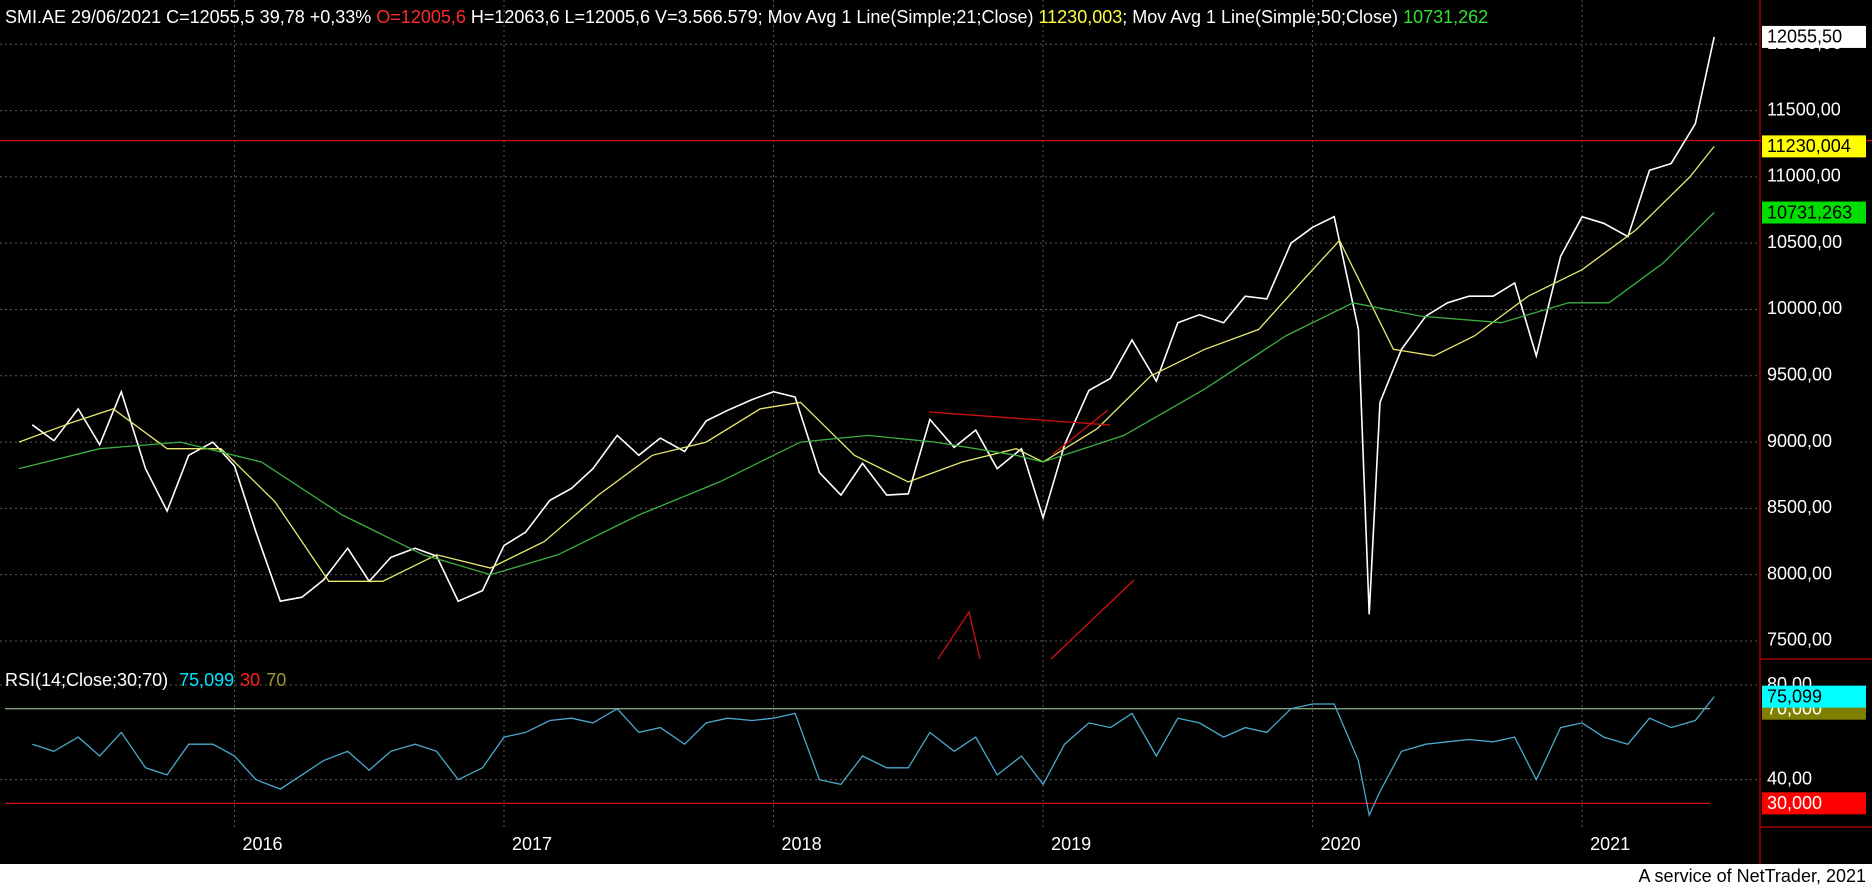 This screenshot has height=888, width=1872. What do you see at coordinates (1341, 844) in the screenshot?
I see `x-tick-label: 2020` at bounding box center [1341, 844].